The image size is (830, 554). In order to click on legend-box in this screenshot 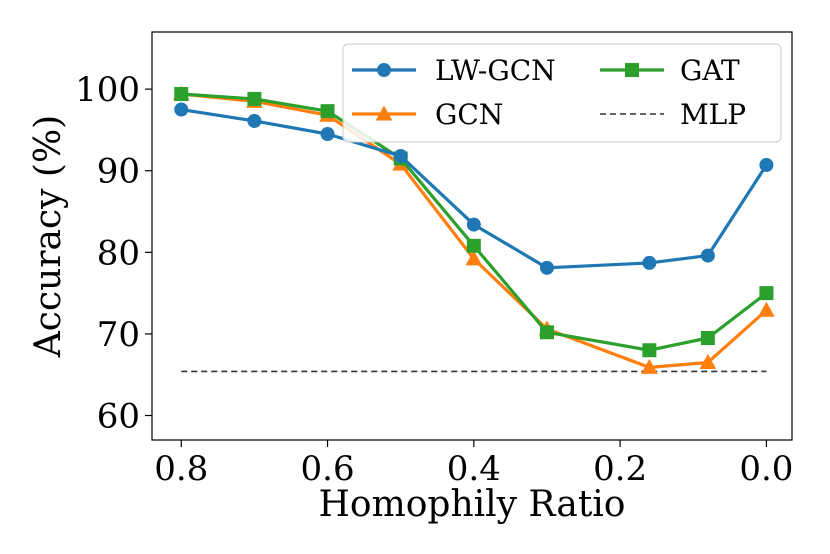, I will do `click(562, 93)`.